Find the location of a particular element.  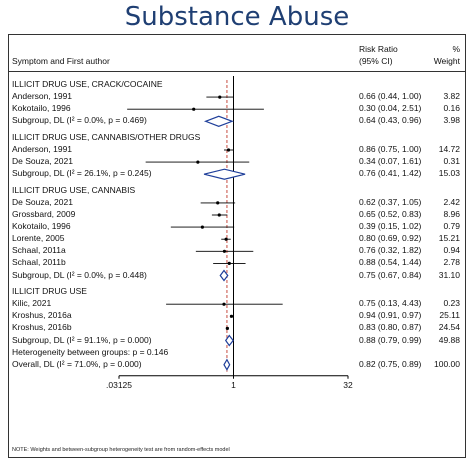

weight-value: 3.82 is located at coordinates (451, 96).